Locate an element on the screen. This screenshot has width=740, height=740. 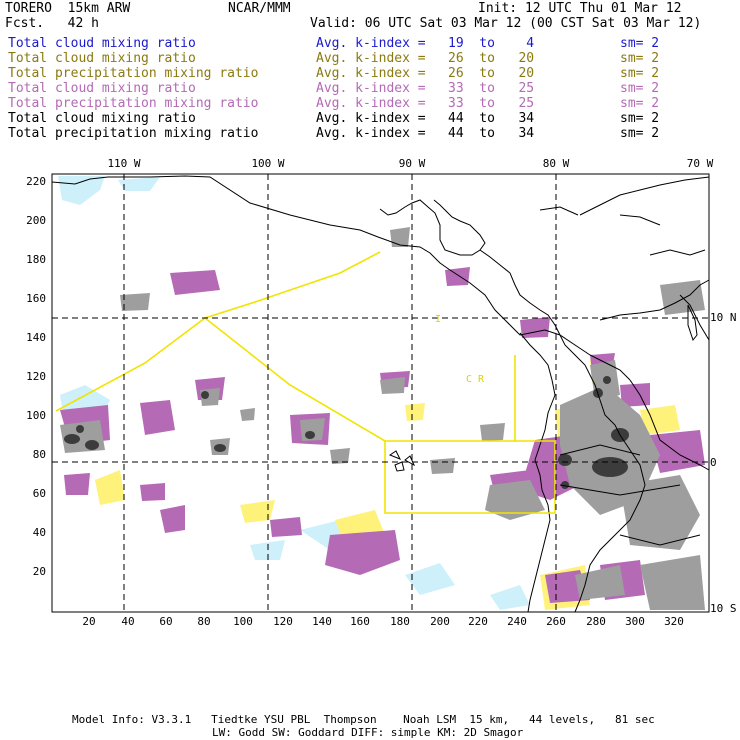
y-tick: 60 is located at coordinates (39, 493).